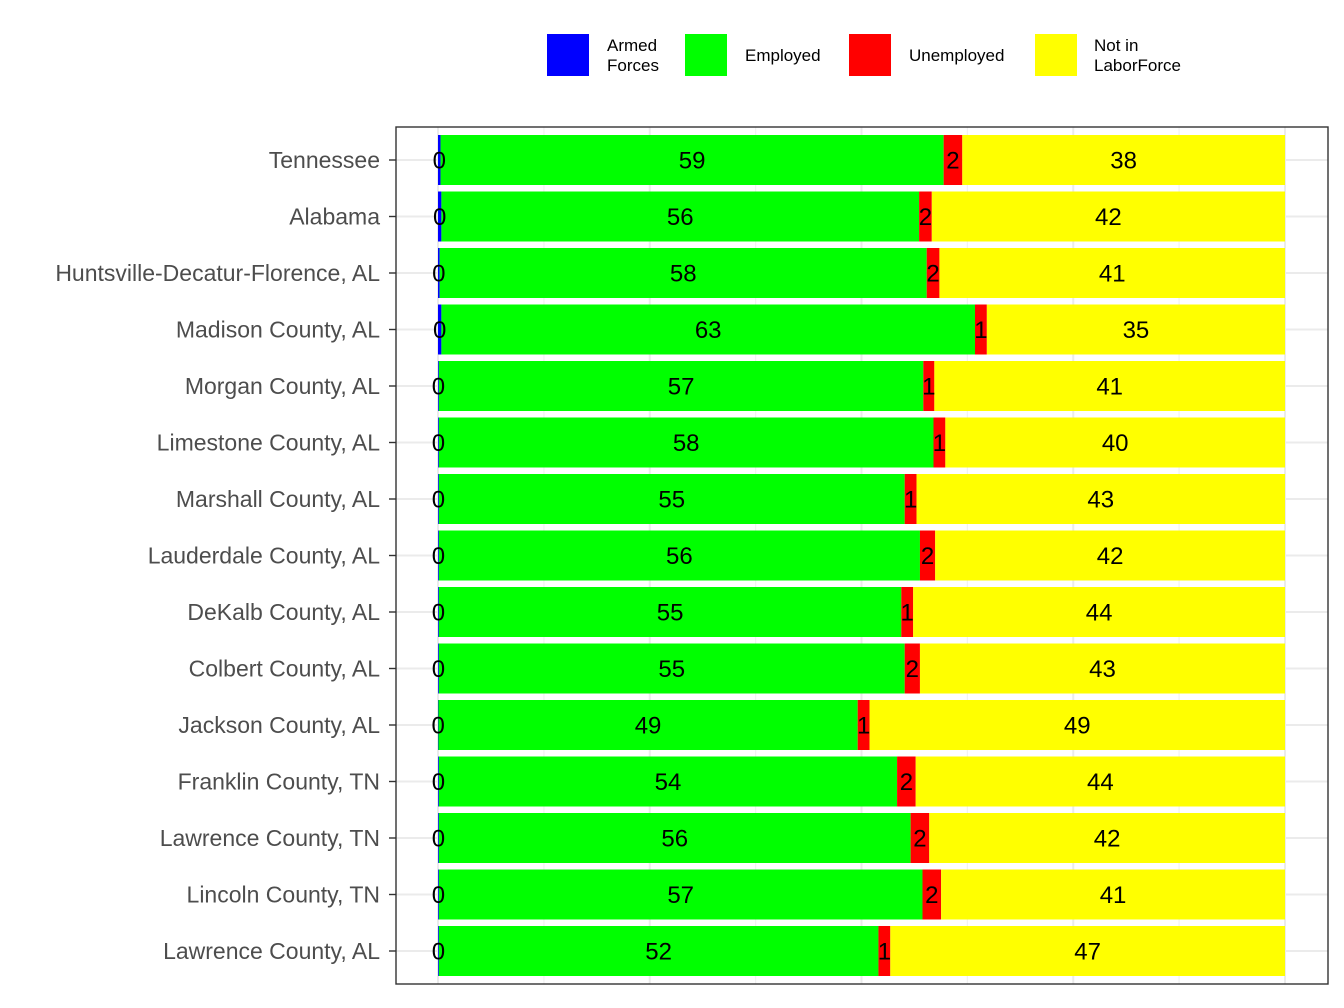 The height and width of the screenshot is (1008, 1344). I want to click on bar-employed-huntsville-decatur-florence-al, so click(683, 273).